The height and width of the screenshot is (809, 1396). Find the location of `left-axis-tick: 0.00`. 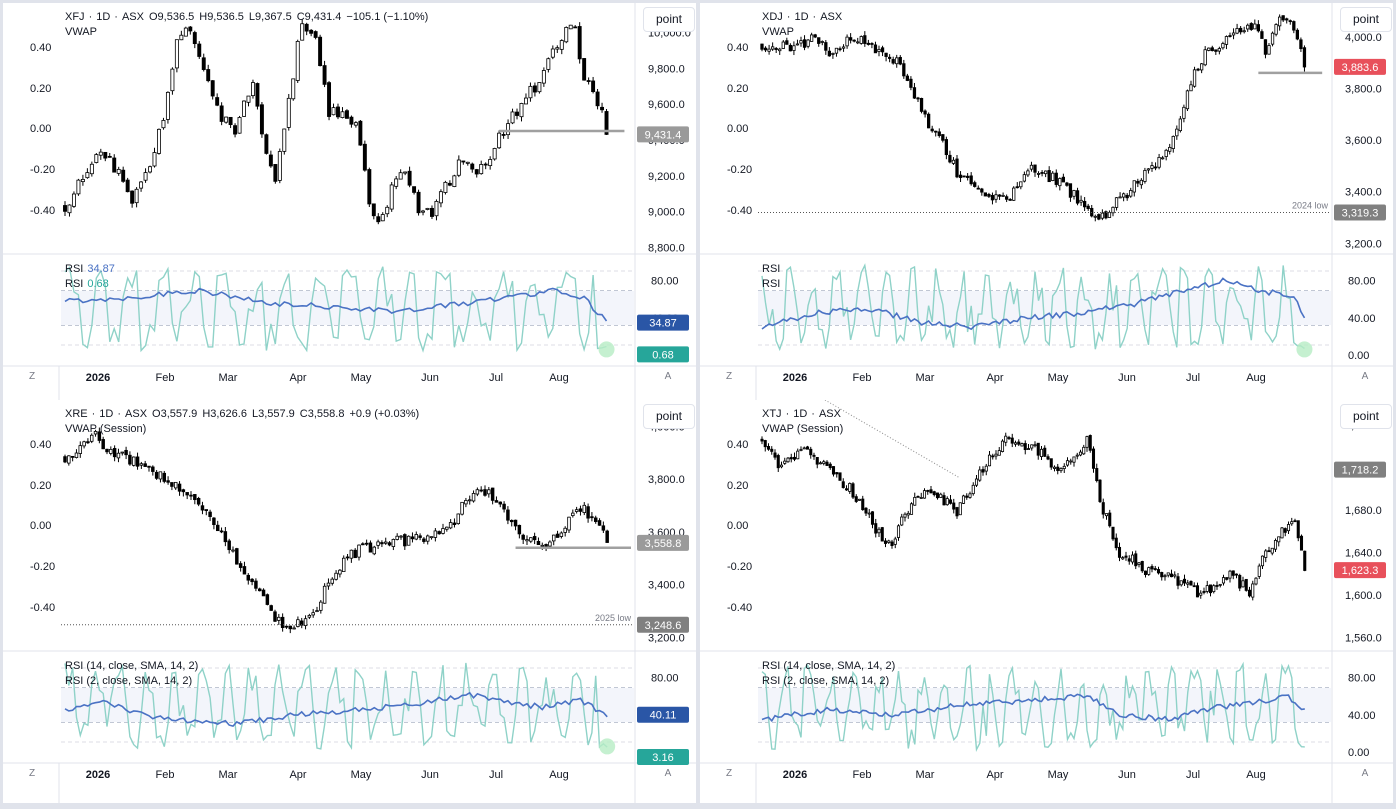

left-axis-tick: 0.00 is located at coordinates (40, 526).